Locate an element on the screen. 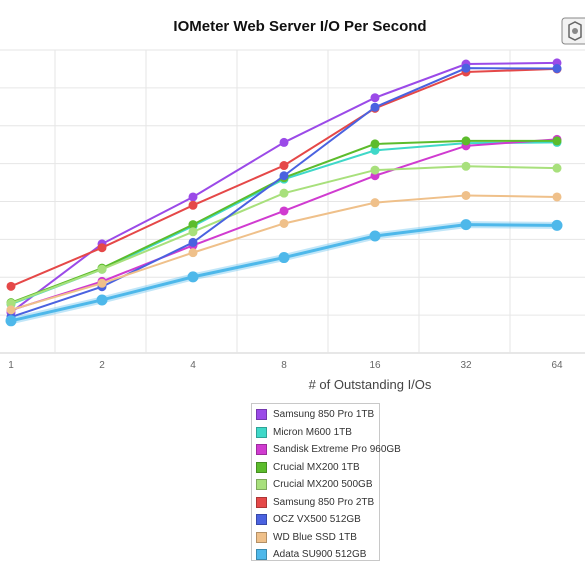  x-tick-label: 2 is located at coordinates (102, 365).